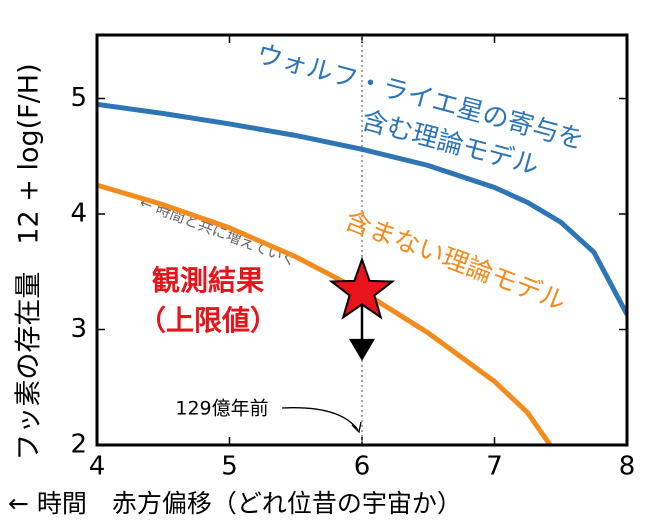 The image size is (649, 526). What do you see at coordinates (627, 467) in the screenshot?
I see `x-tick-label: 8` at bounding box center [627, 467].